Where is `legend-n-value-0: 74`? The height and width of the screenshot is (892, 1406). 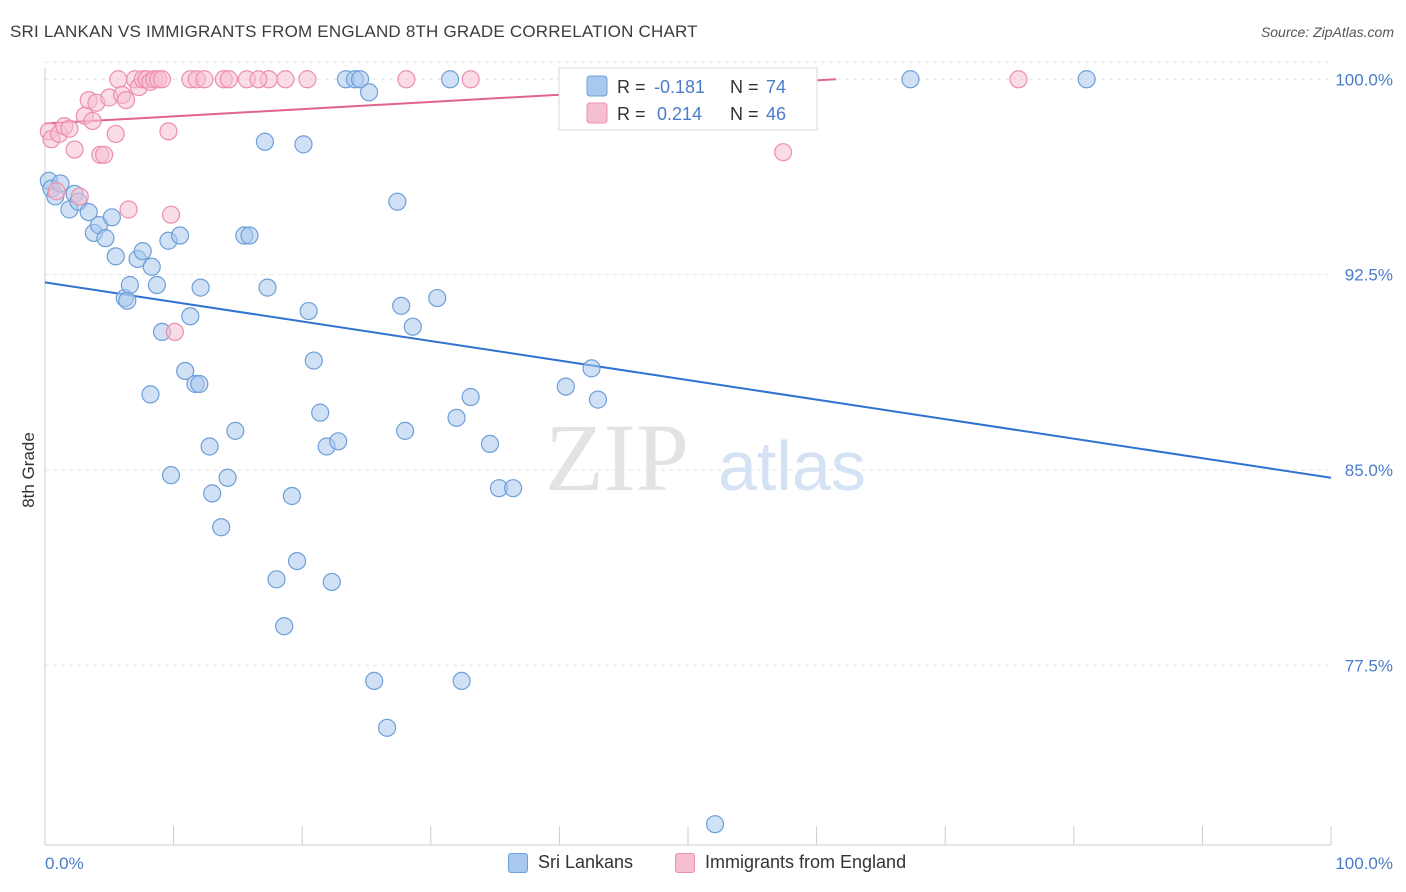 legend-n-value-0: 74 is located at coordinates (776, 87).